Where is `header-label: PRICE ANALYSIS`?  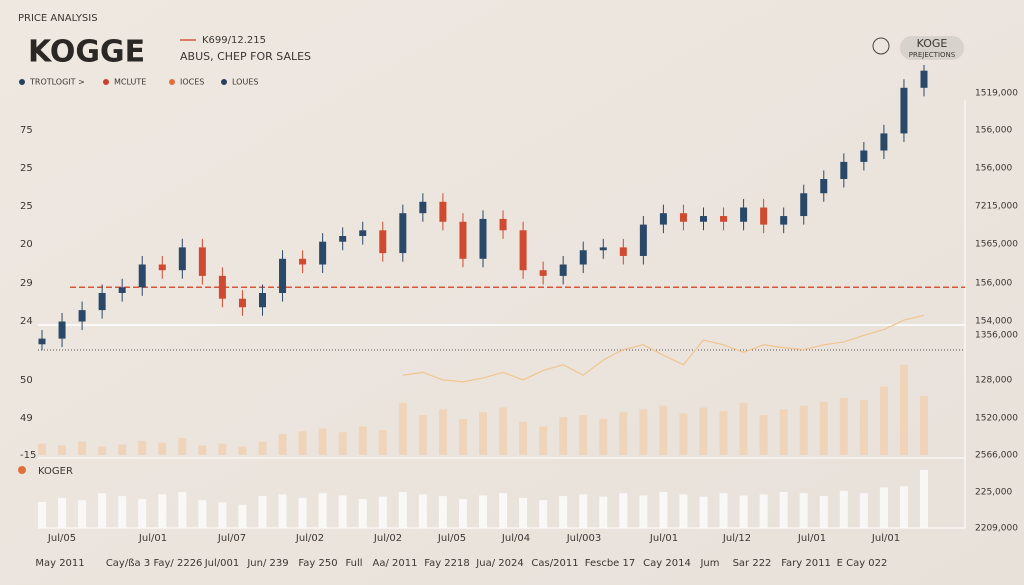
header-label: PRICE ANALYSIS is located at coordinates (58, 18).